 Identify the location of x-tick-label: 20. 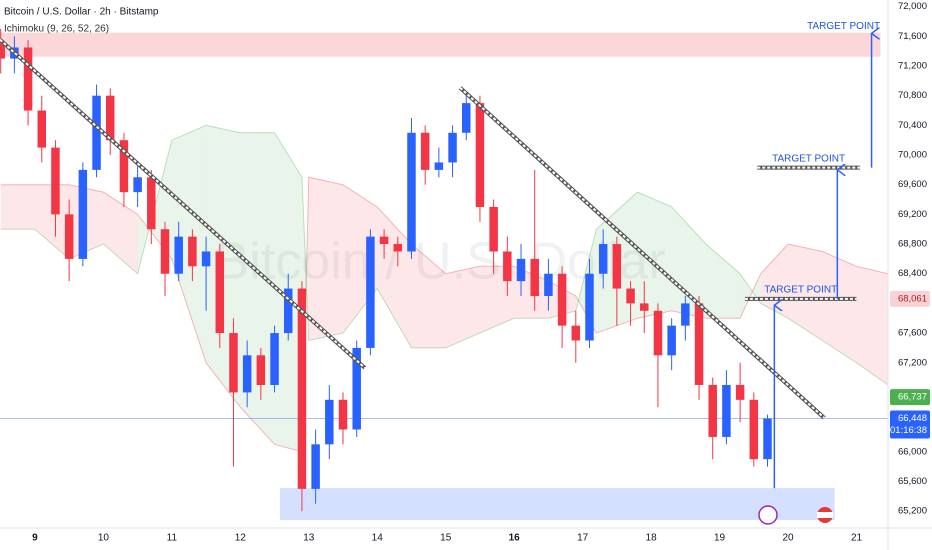
(788, 538).